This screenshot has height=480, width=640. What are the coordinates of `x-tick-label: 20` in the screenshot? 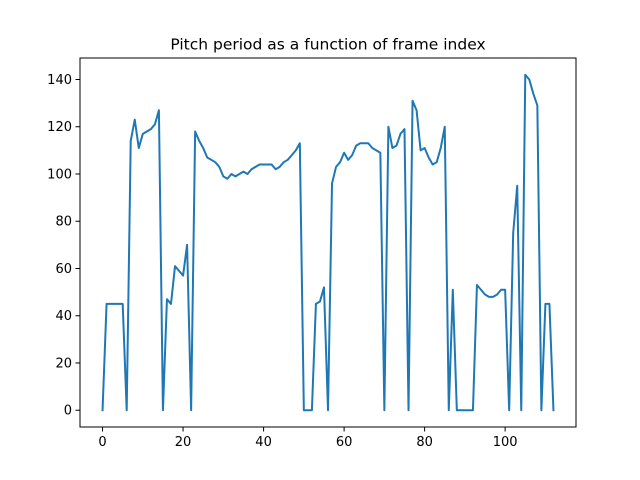 It's located at (183, 442).